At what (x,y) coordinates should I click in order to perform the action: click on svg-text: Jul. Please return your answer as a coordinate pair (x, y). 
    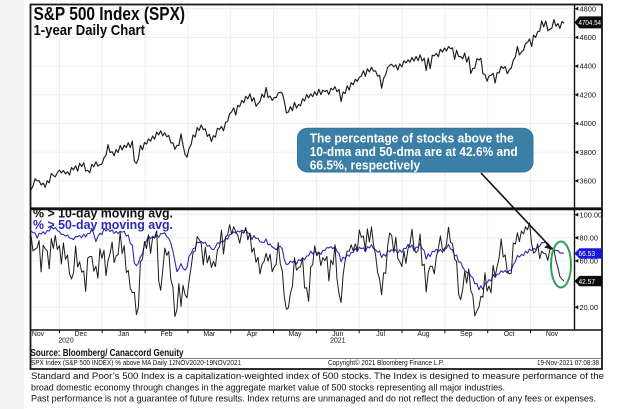
    Looking at the image, I should click on (380, 334).